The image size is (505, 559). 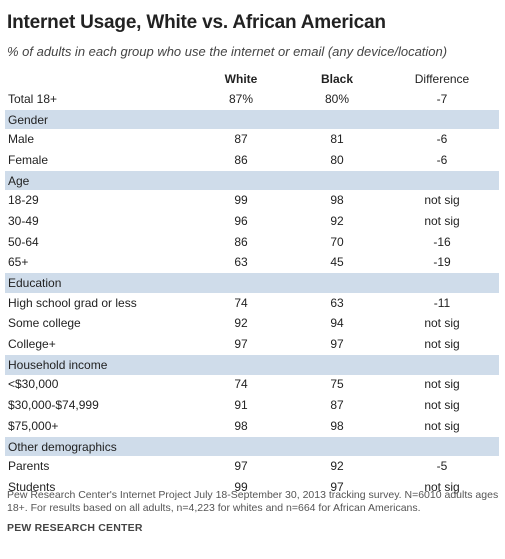 I want to click on row-label: Students, so click(x=99, y=487).